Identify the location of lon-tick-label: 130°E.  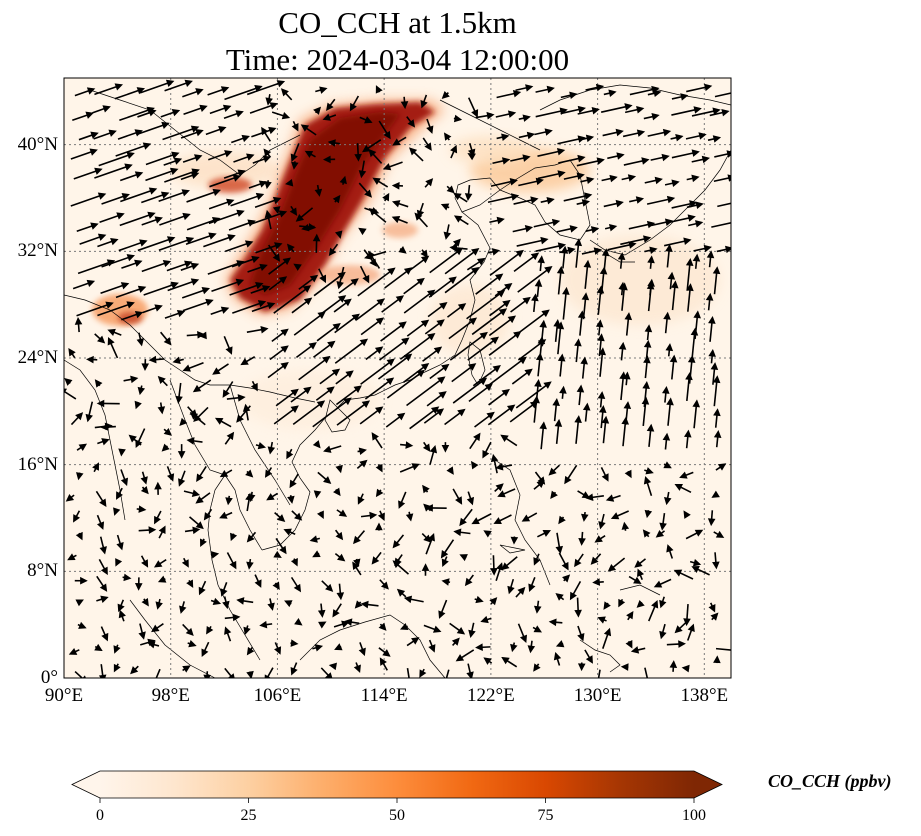
(597, 695).